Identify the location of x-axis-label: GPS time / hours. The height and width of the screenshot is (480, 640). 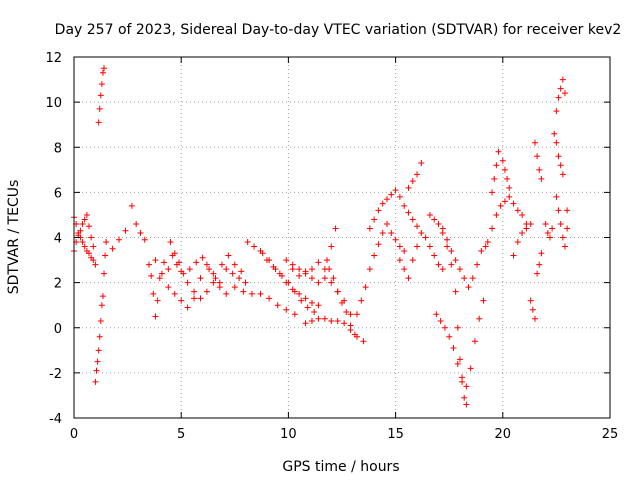
(340, 467).